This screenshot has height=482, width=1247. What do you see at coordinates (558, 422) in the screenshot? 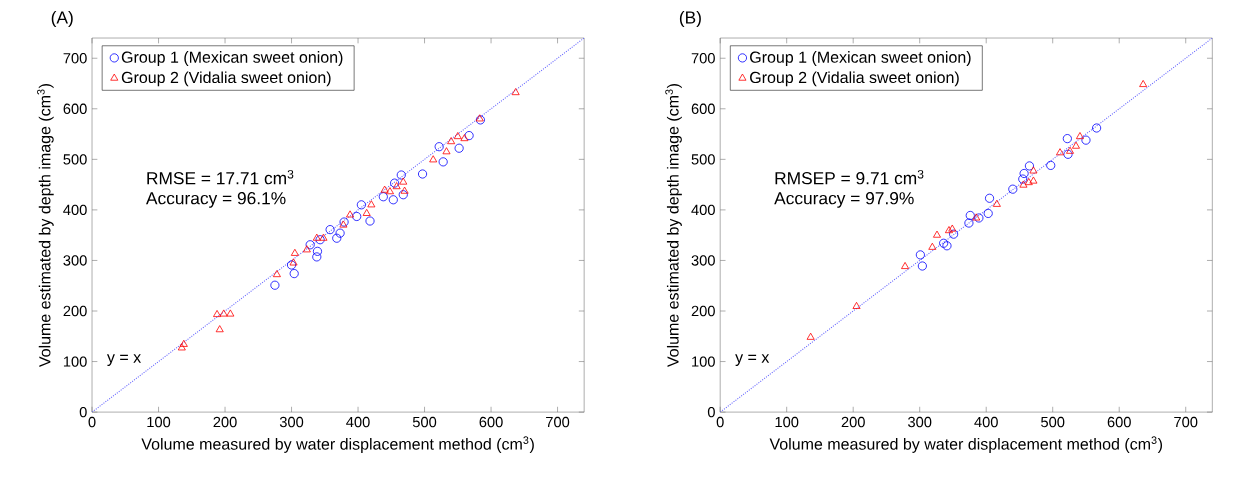
I see `x-tick-label: 700` at bounding box center [558, 422].